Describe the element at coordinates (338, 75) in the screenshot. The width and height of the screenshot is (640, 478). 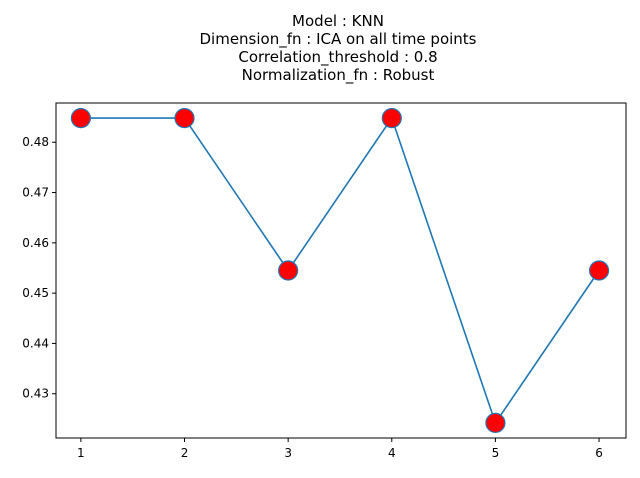
I see `title-line-4: Normalization_fn : Robust` at that location.